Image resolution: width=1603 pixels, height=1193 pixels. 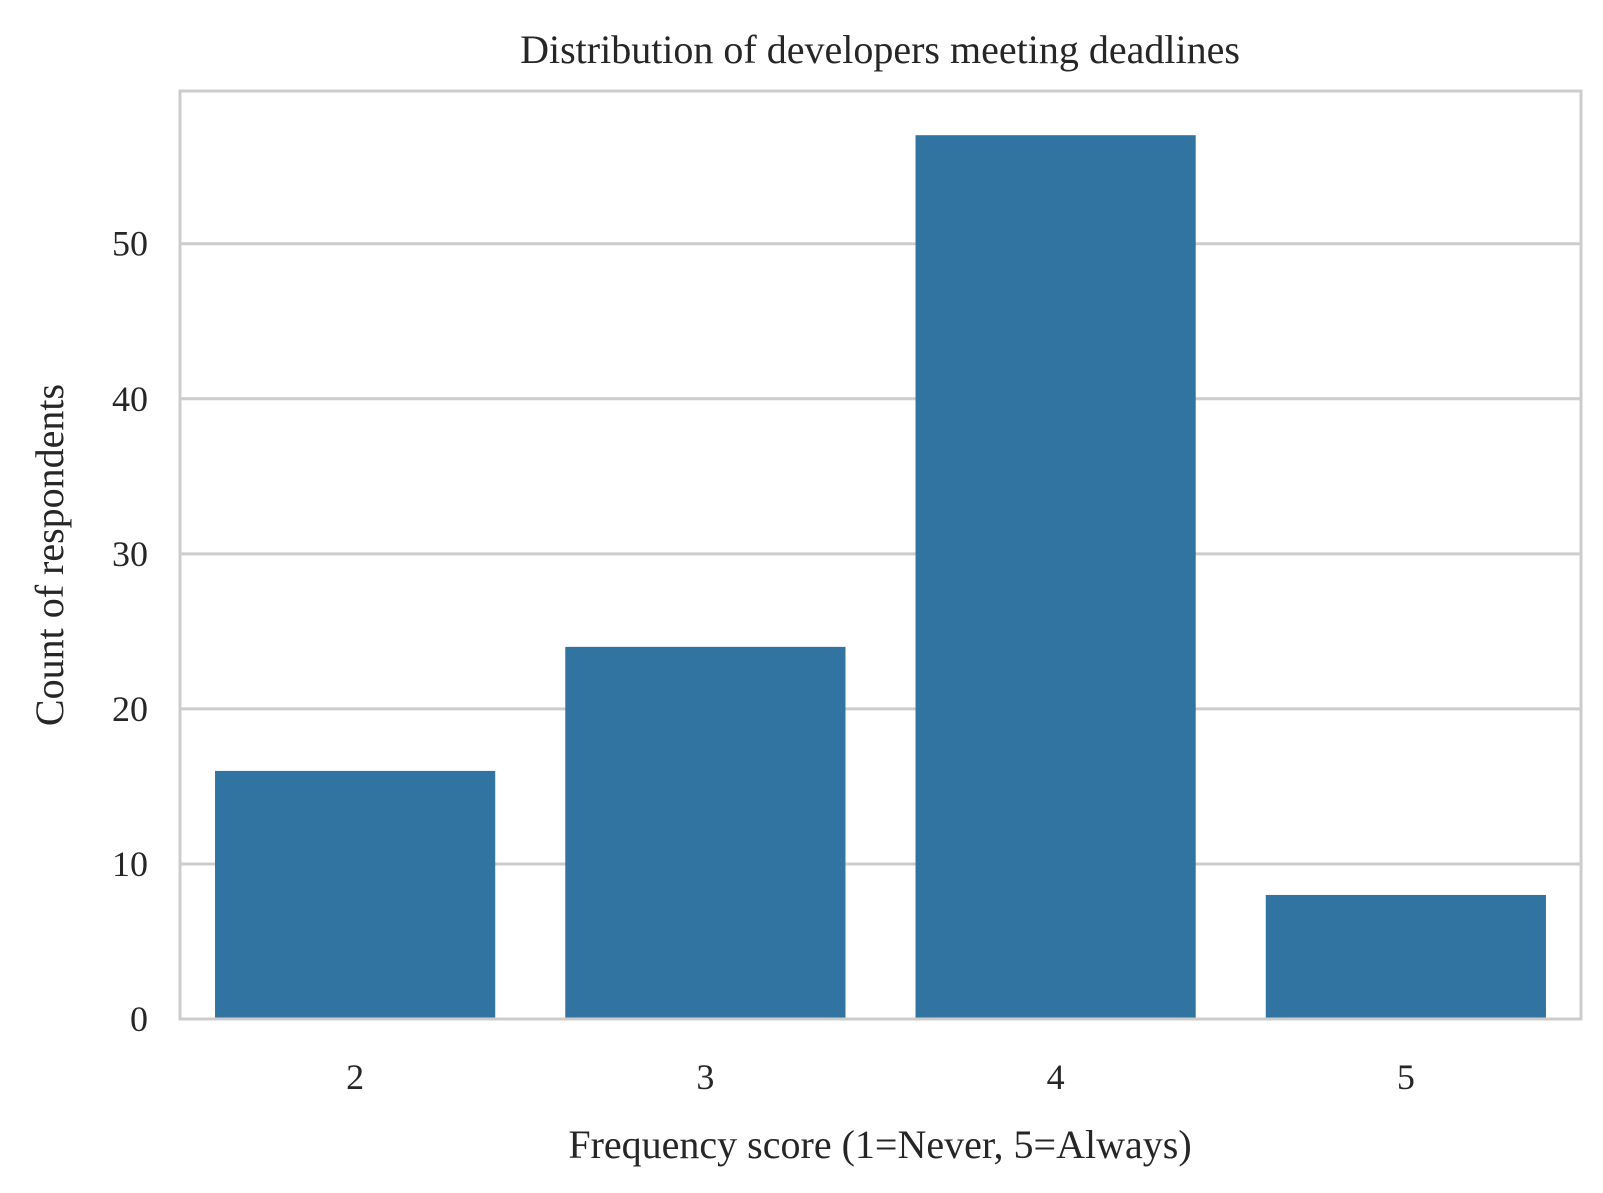 I want to click on x-tick-label: 3, so click(x=705, y=1077).